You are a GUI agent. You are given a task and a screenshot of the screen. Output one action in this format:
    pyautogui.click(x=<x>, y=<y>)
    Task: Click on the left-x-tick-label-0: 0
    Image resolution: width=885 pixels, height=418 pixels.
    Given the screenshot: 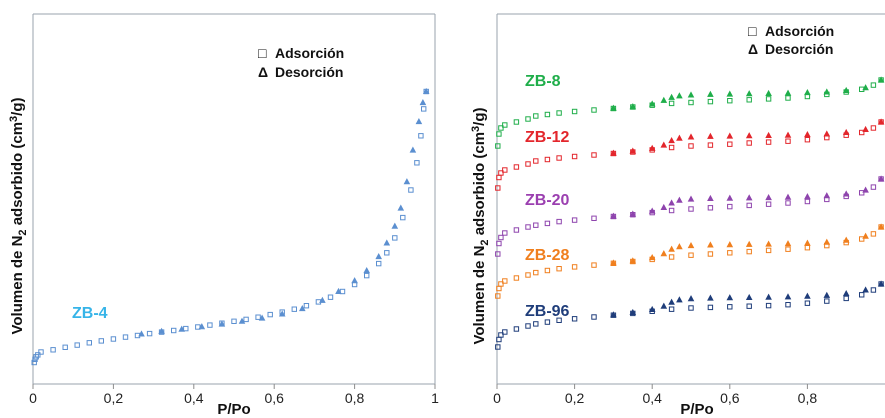 What is the action you would take?
    pyautogui.click(x=33, y=398)
    